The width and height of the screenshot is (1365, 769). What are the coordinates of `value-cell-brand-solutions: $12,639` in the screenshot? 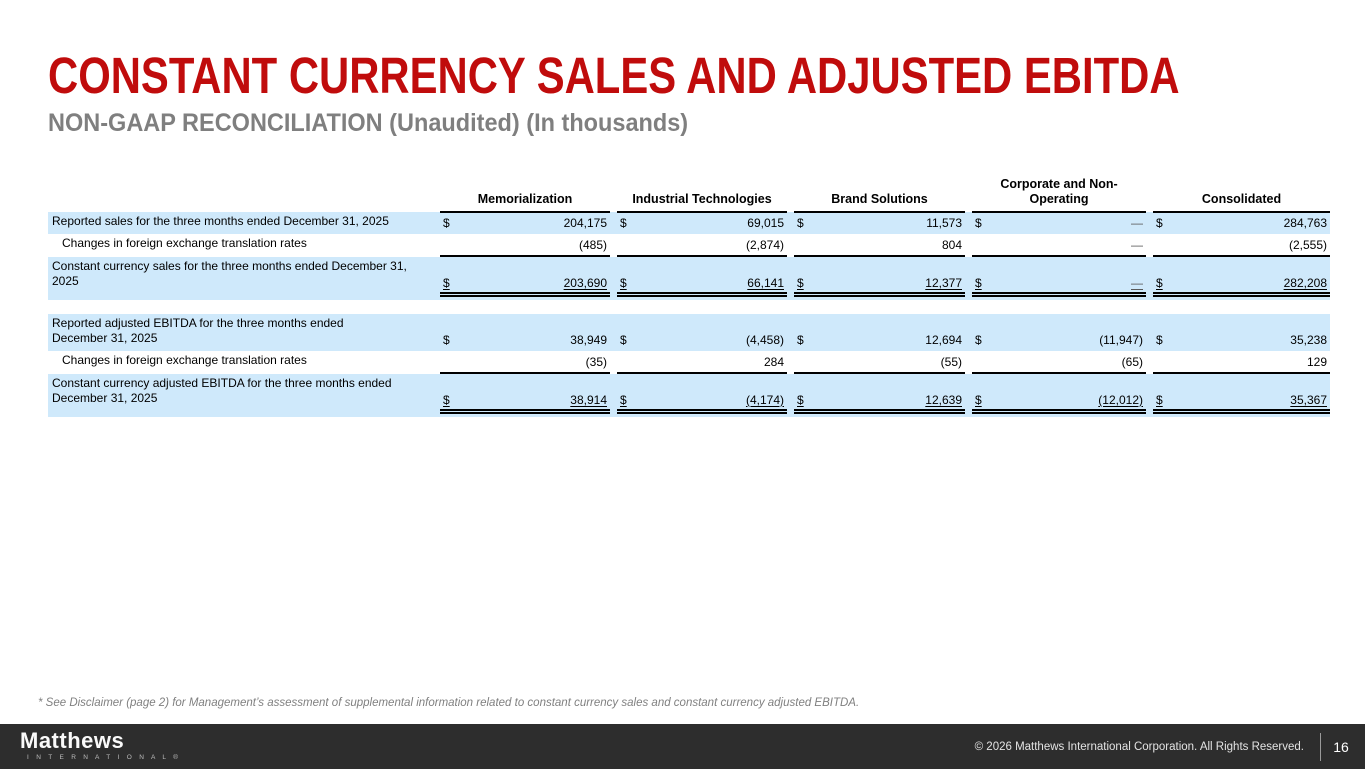 It's located at (879, 395).